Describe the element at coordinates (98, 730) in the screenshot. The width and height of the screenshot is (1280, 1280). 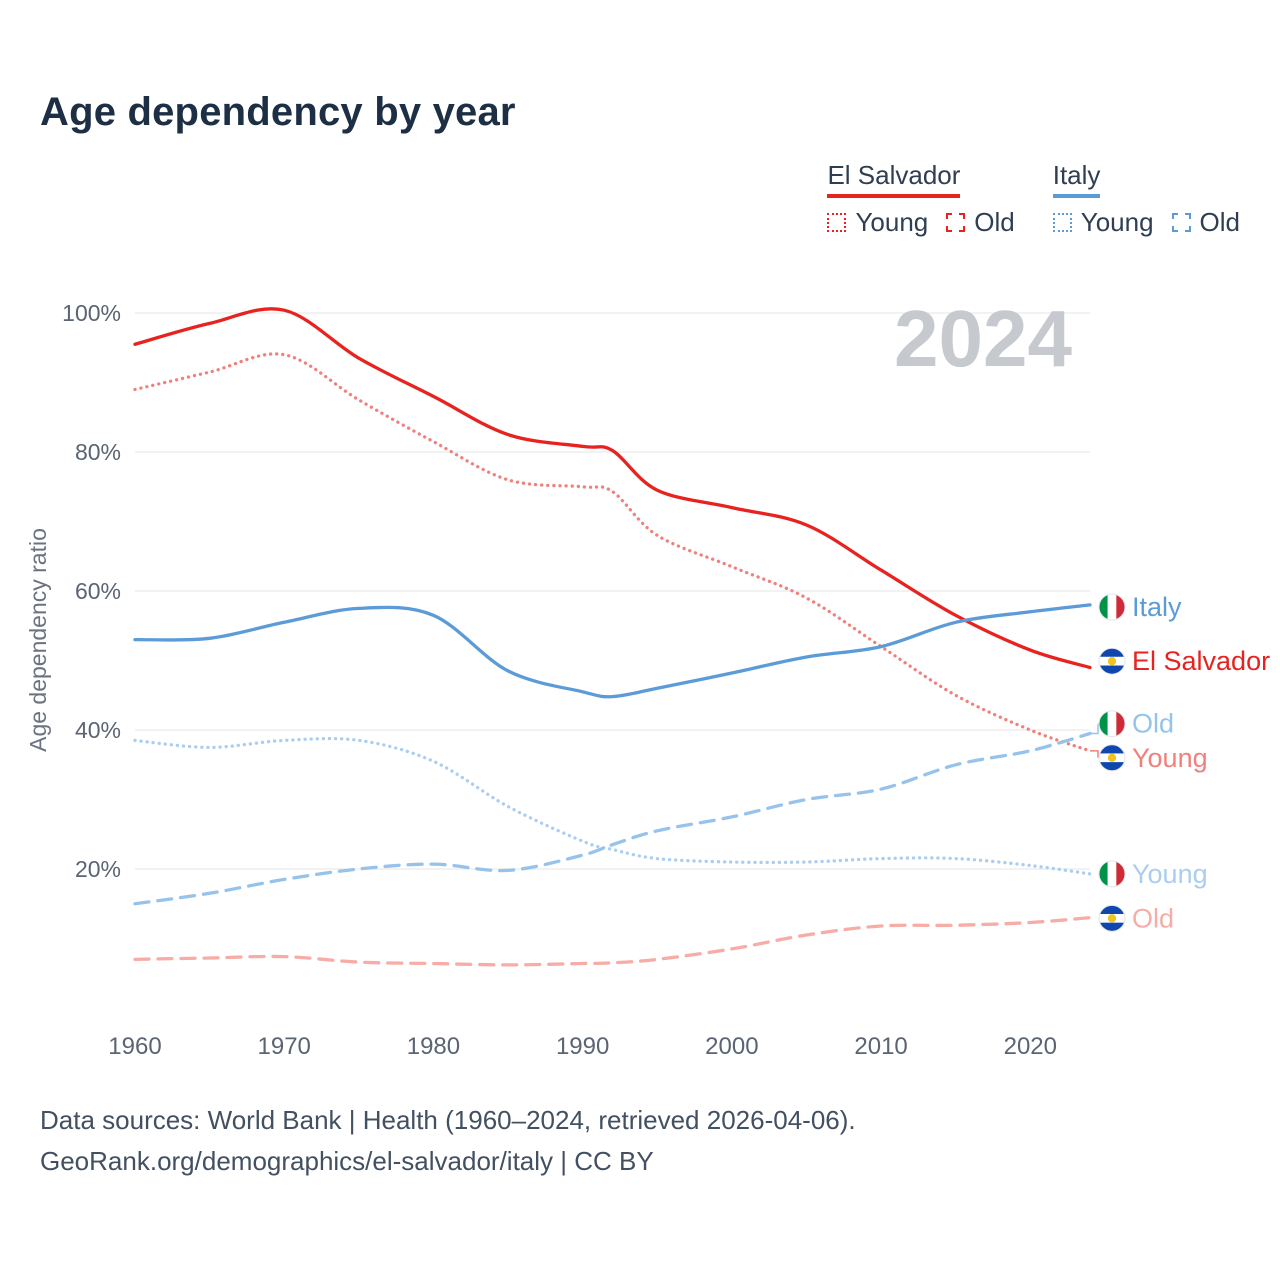
I see `y-tick-label: 40%` at that location.